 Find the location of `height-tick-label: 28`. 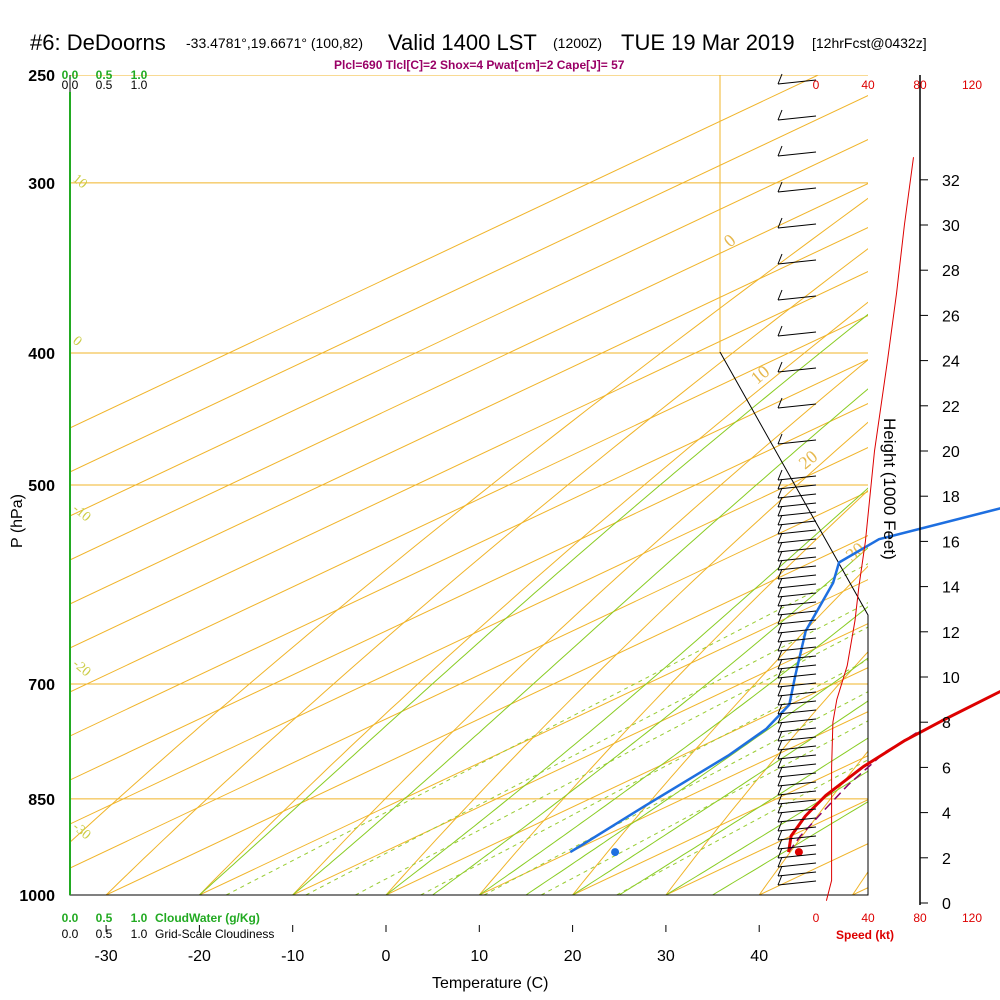

height-tick-label: 28 is located at coordinates (951, 271).